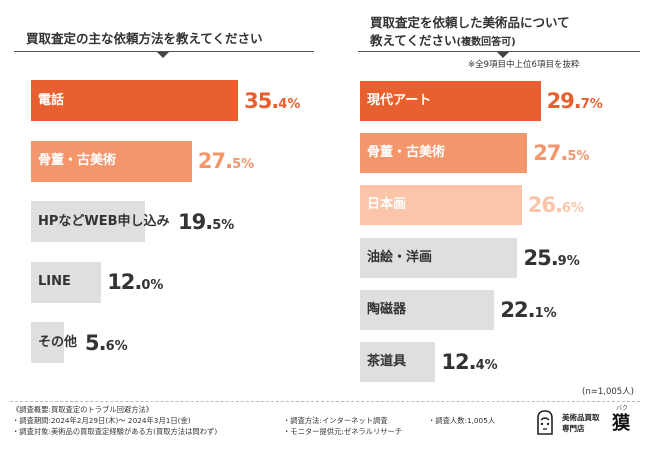 This screenshot has width=650, height=450. I want to click on left-bar-value-4: 12.0%, so click(135, 284).